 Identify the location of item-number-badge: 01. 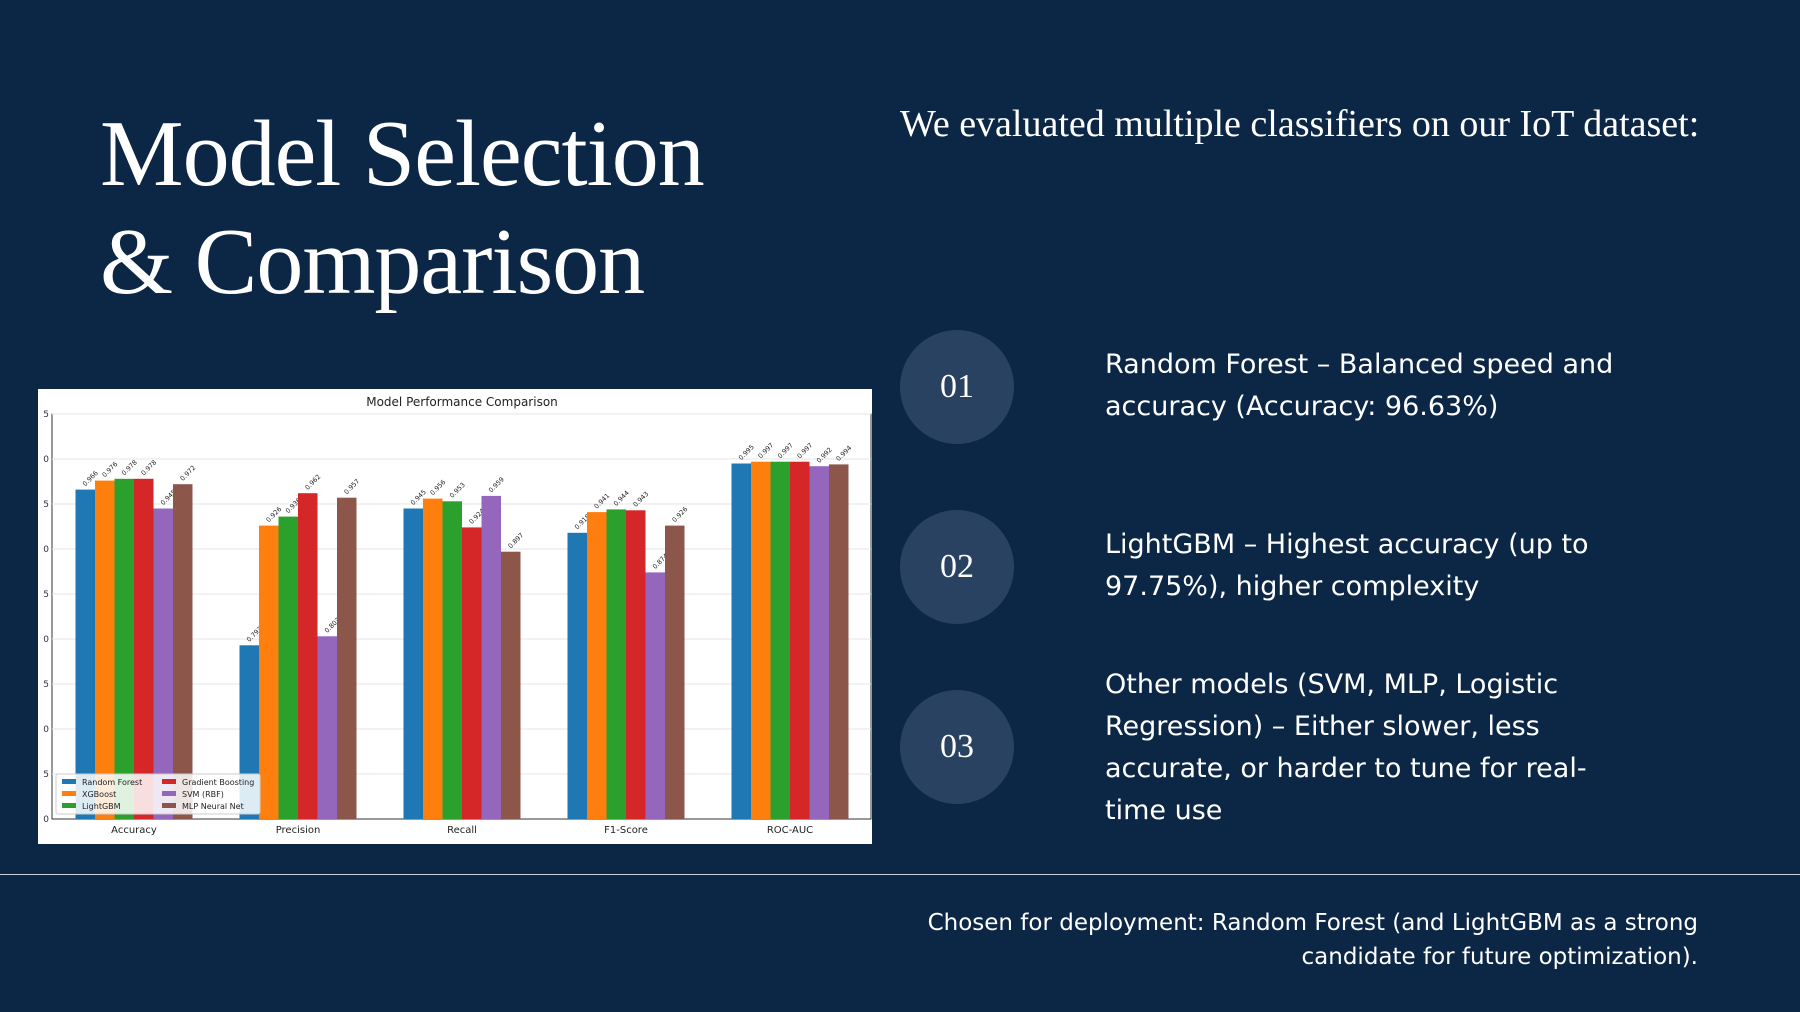
(957, 387).